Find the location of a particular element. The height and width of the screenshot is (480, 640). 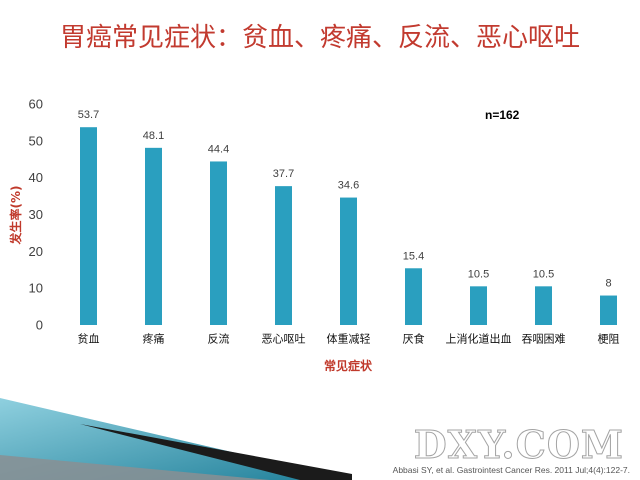

y-tick-label-6: 60 is located at coordinates (36, 104).